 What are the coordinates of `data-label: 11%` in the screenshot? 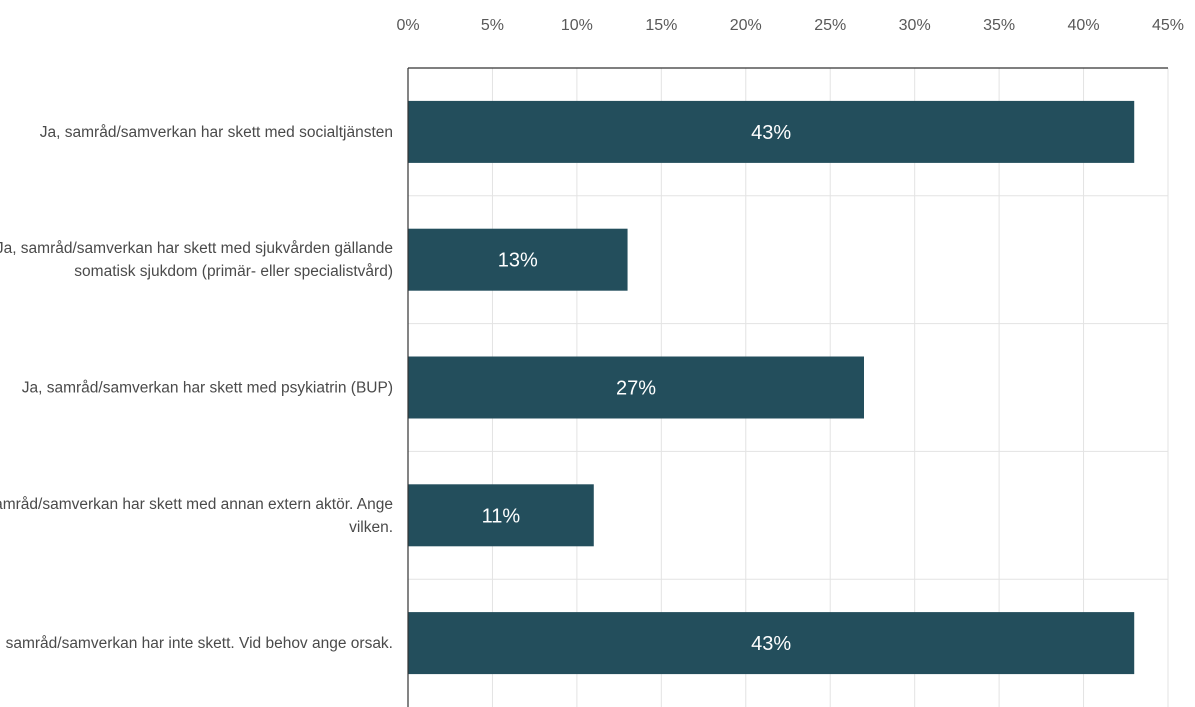 It's located at (501, 516).